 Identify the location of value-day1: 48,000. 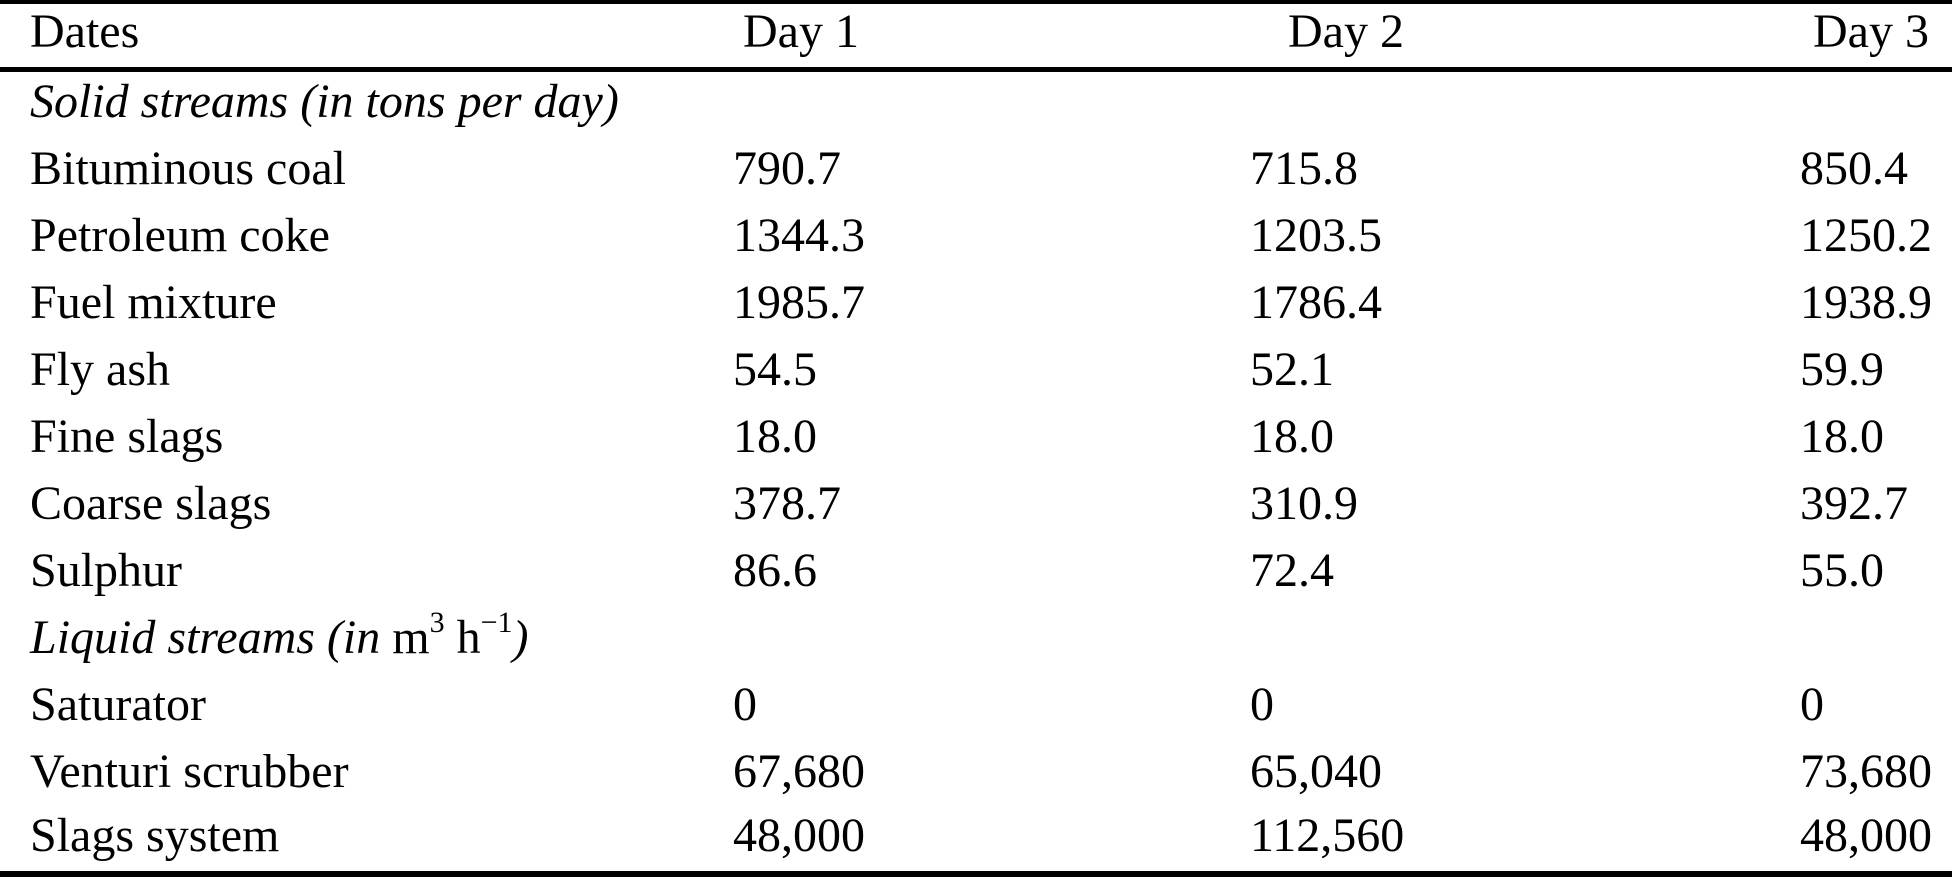
(799, 835).